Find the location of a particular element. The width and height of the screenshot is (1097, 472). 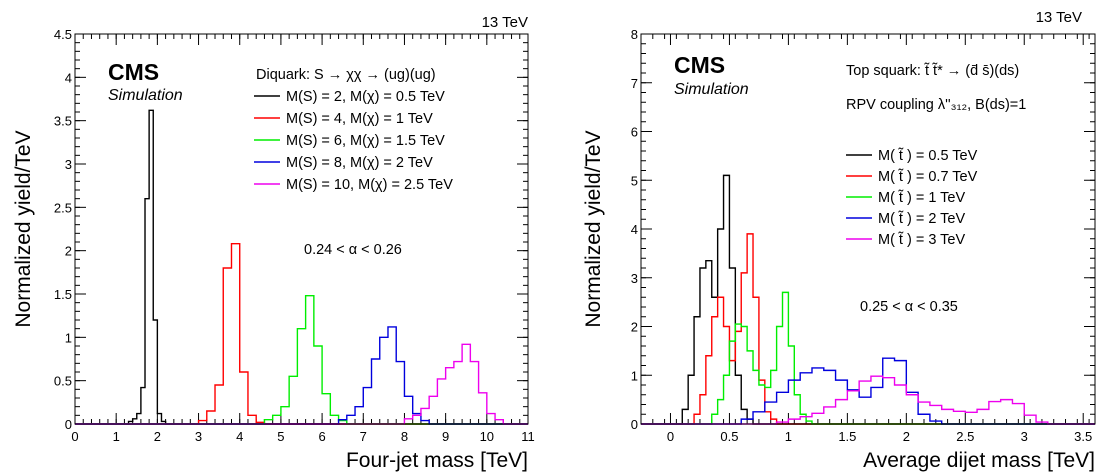

y-tick-label: 4.5 is located at coordinates (63, 34).